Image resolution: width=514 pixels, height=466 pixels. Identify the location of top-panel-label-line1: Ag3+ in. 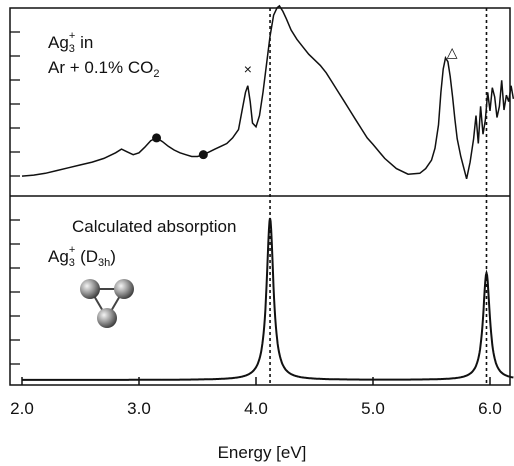
(70, 42).